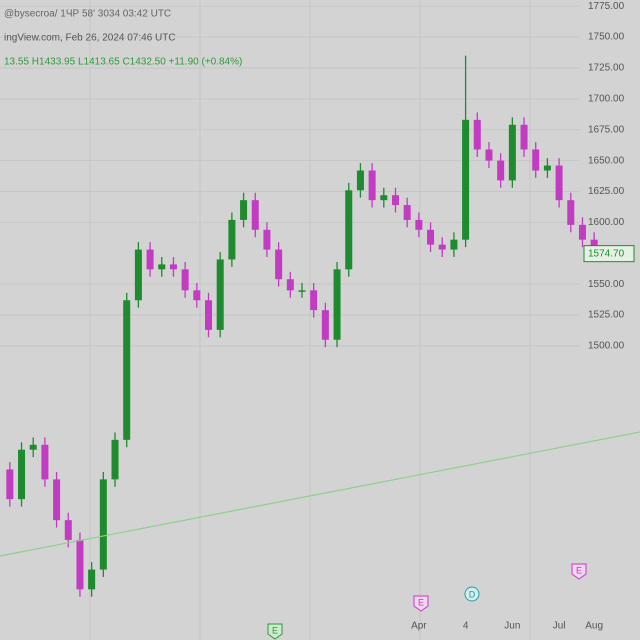 This screenshot has height=640, width=640. I want to click on y-tick-label: 1700.00, so click(606, 98).